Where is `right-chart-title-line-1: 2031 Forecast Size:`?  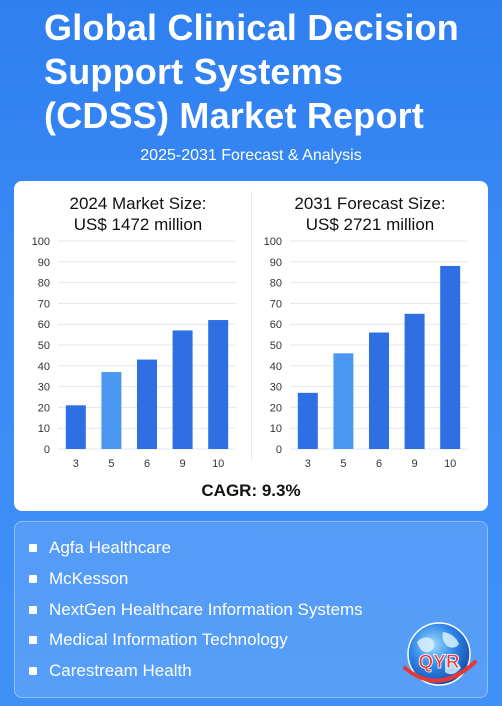 right-chart-title-line-1: 2031 Forecast Size: is located at coordinates (370, 203).